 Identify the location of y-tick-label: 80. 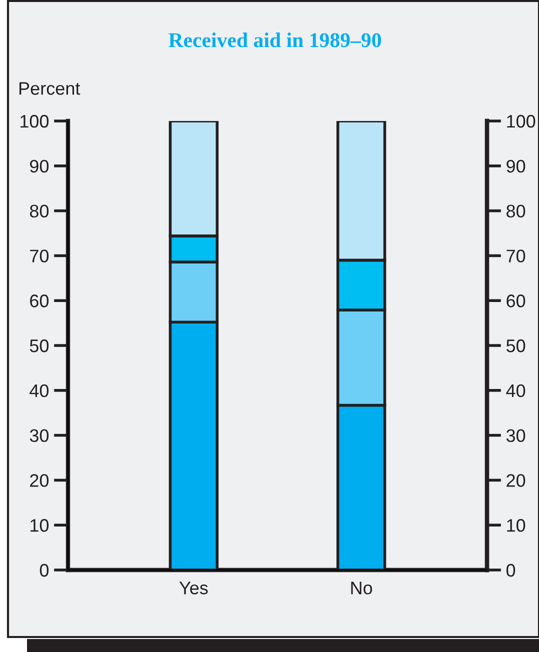
(39, 211).